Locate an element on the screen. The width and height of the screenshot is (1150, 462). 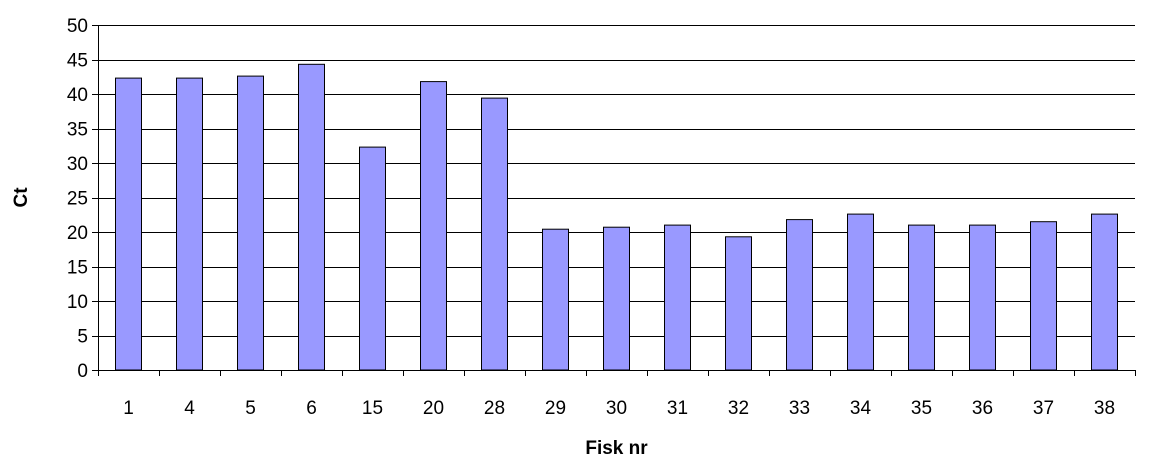
x-tick-label: 34 is located at coordinates (861, 408).